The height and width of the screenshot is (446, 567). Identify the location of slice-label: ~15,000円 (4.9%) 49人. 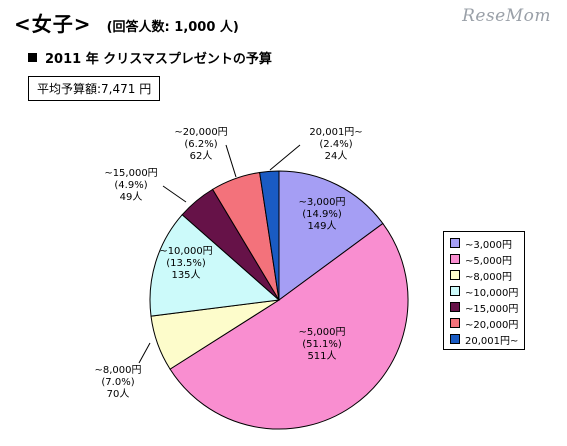
(130, 186).